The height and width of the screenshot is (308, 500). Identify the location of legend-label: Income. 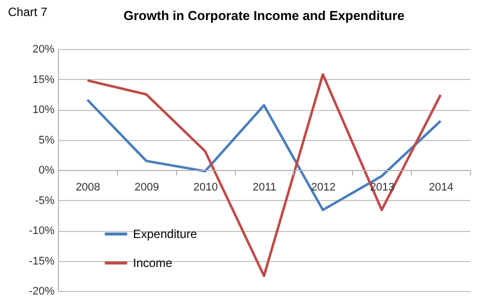
(153, 263).